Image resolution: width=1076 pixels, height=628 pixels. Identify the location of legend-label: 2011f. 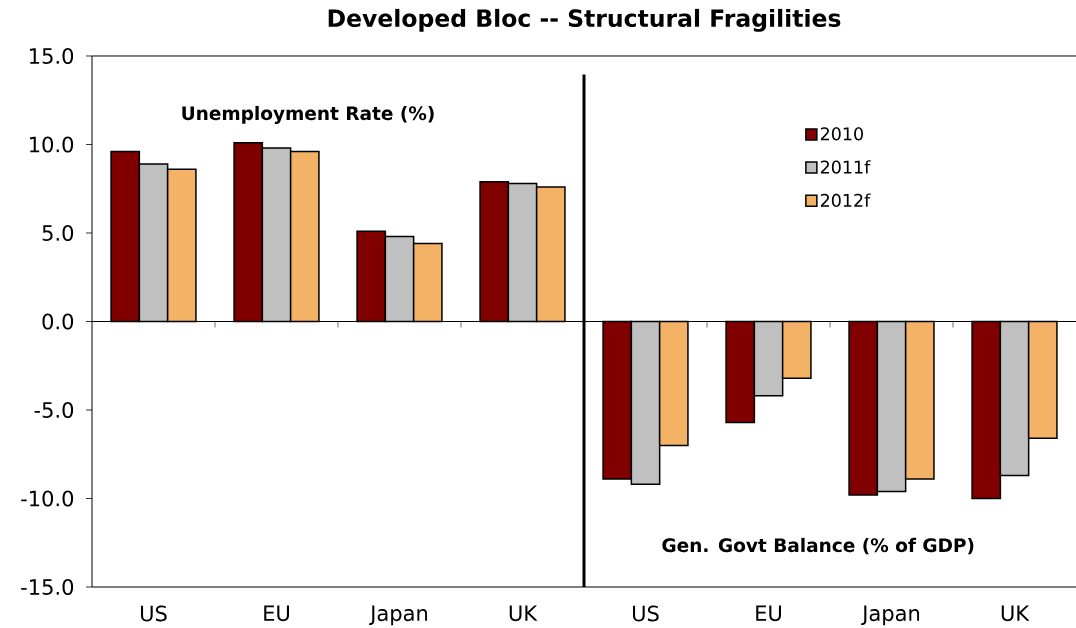
(845, 167).